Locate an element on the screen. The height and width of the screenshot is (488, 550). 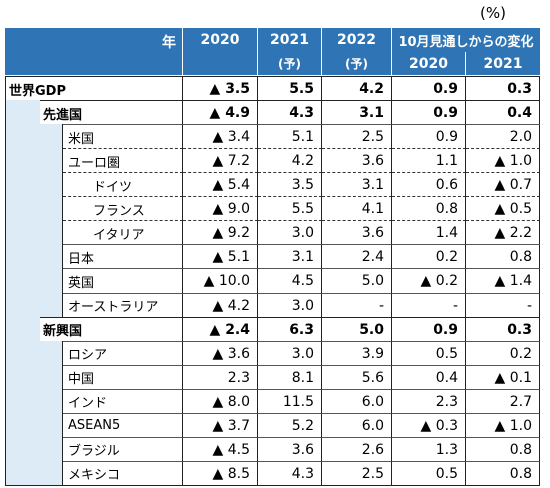
row-label: 米国 is located at coordinates (123, 137).